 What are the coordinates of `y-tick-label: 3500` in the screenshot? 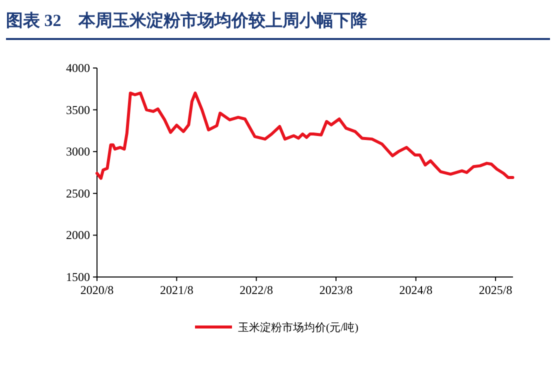 It's located at (78, 109).